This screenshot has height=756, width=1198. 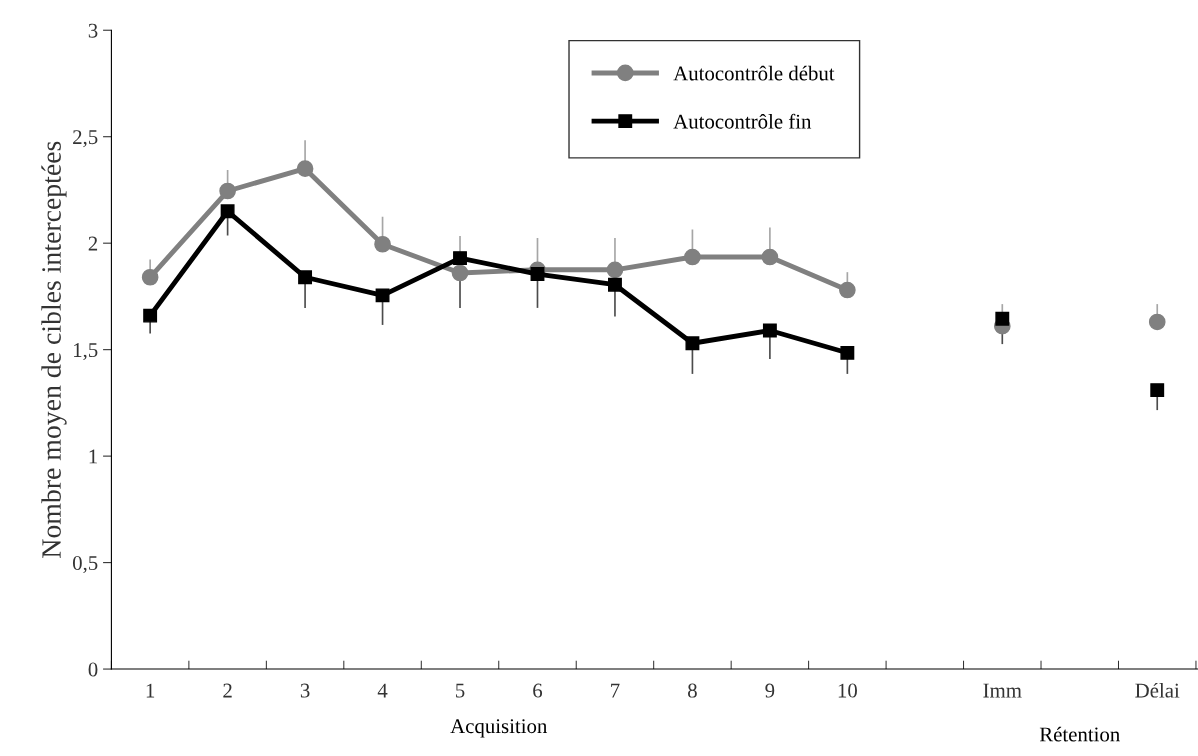 What do you see at coordinates (538, 690) in the screenshot?
I see `x-tick-label: 6` at bounding box center [538, 690].